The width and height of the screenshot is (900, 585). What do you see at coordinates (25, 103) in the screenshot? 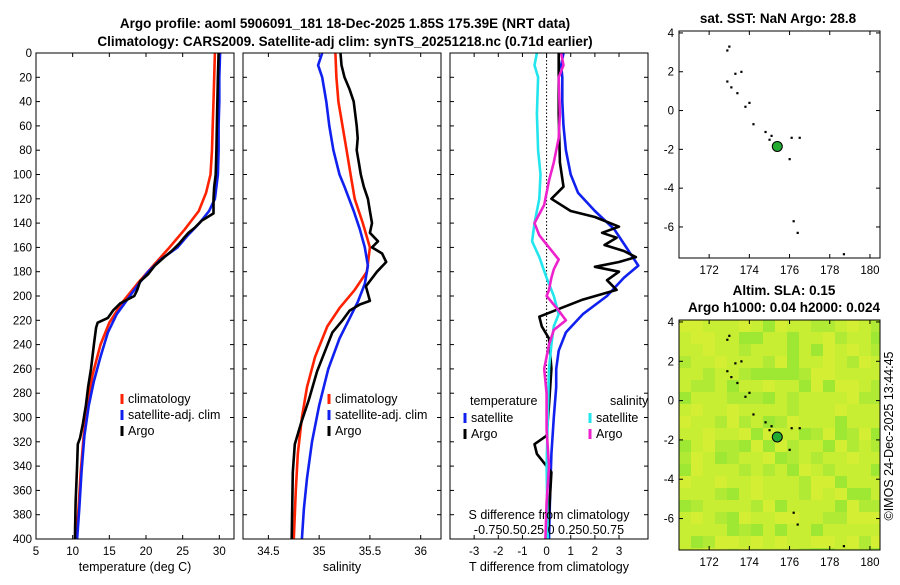
I see `depth-tick-label: 40` at bounding box center [25, 103].